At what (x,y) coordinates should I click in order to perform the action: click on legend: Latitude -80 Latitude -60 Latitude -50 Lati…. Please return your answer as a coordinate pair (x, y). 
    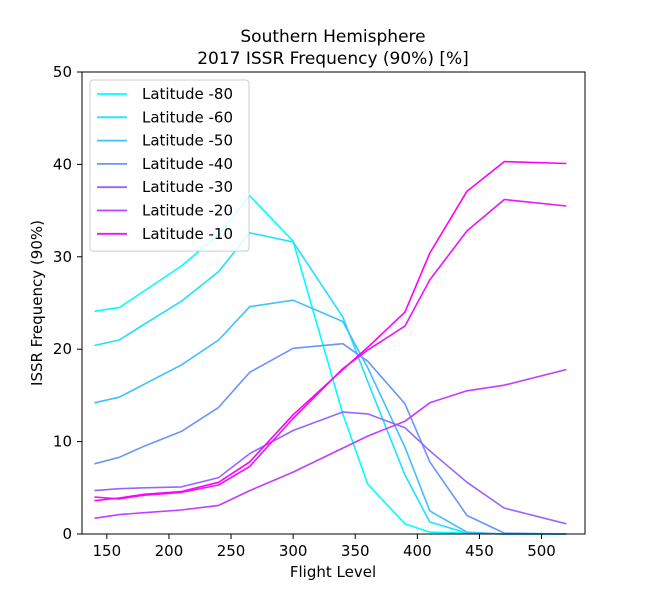
    Looking at the image, I should click on (169, 165).